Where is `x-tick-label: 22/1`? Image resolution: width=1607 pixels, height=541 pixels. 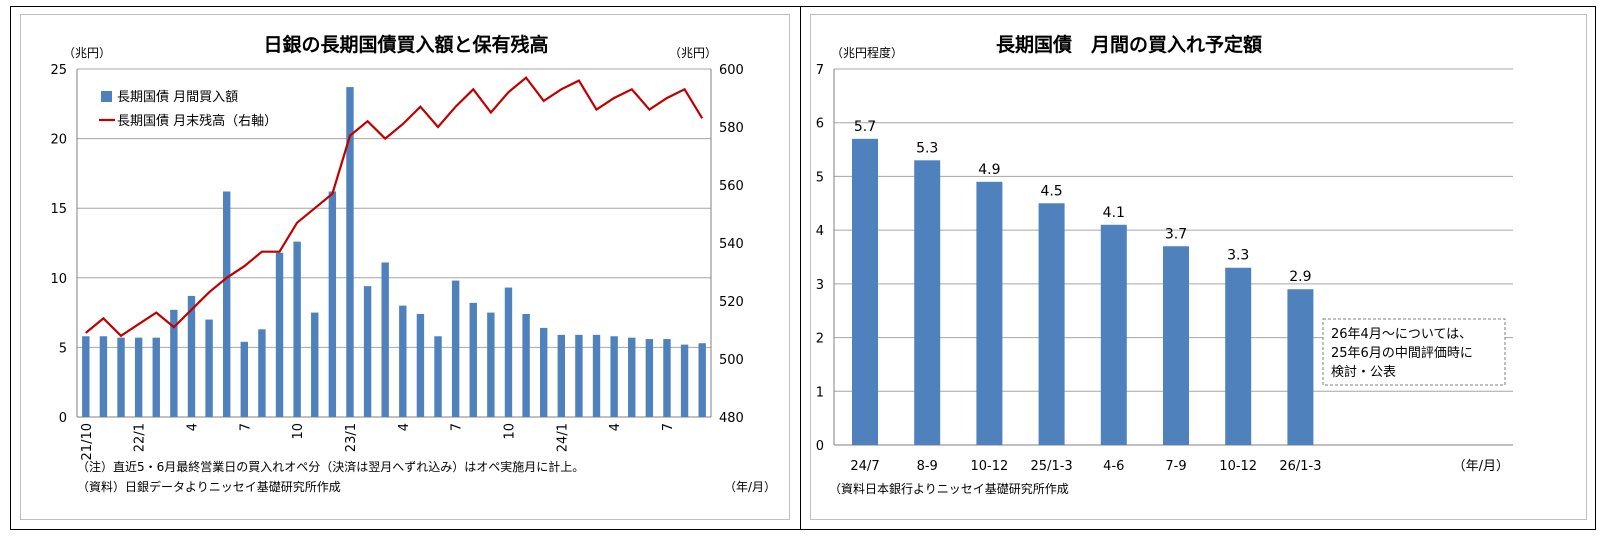
x-tick-label: 22/1 is located at coordinates (140, 437).